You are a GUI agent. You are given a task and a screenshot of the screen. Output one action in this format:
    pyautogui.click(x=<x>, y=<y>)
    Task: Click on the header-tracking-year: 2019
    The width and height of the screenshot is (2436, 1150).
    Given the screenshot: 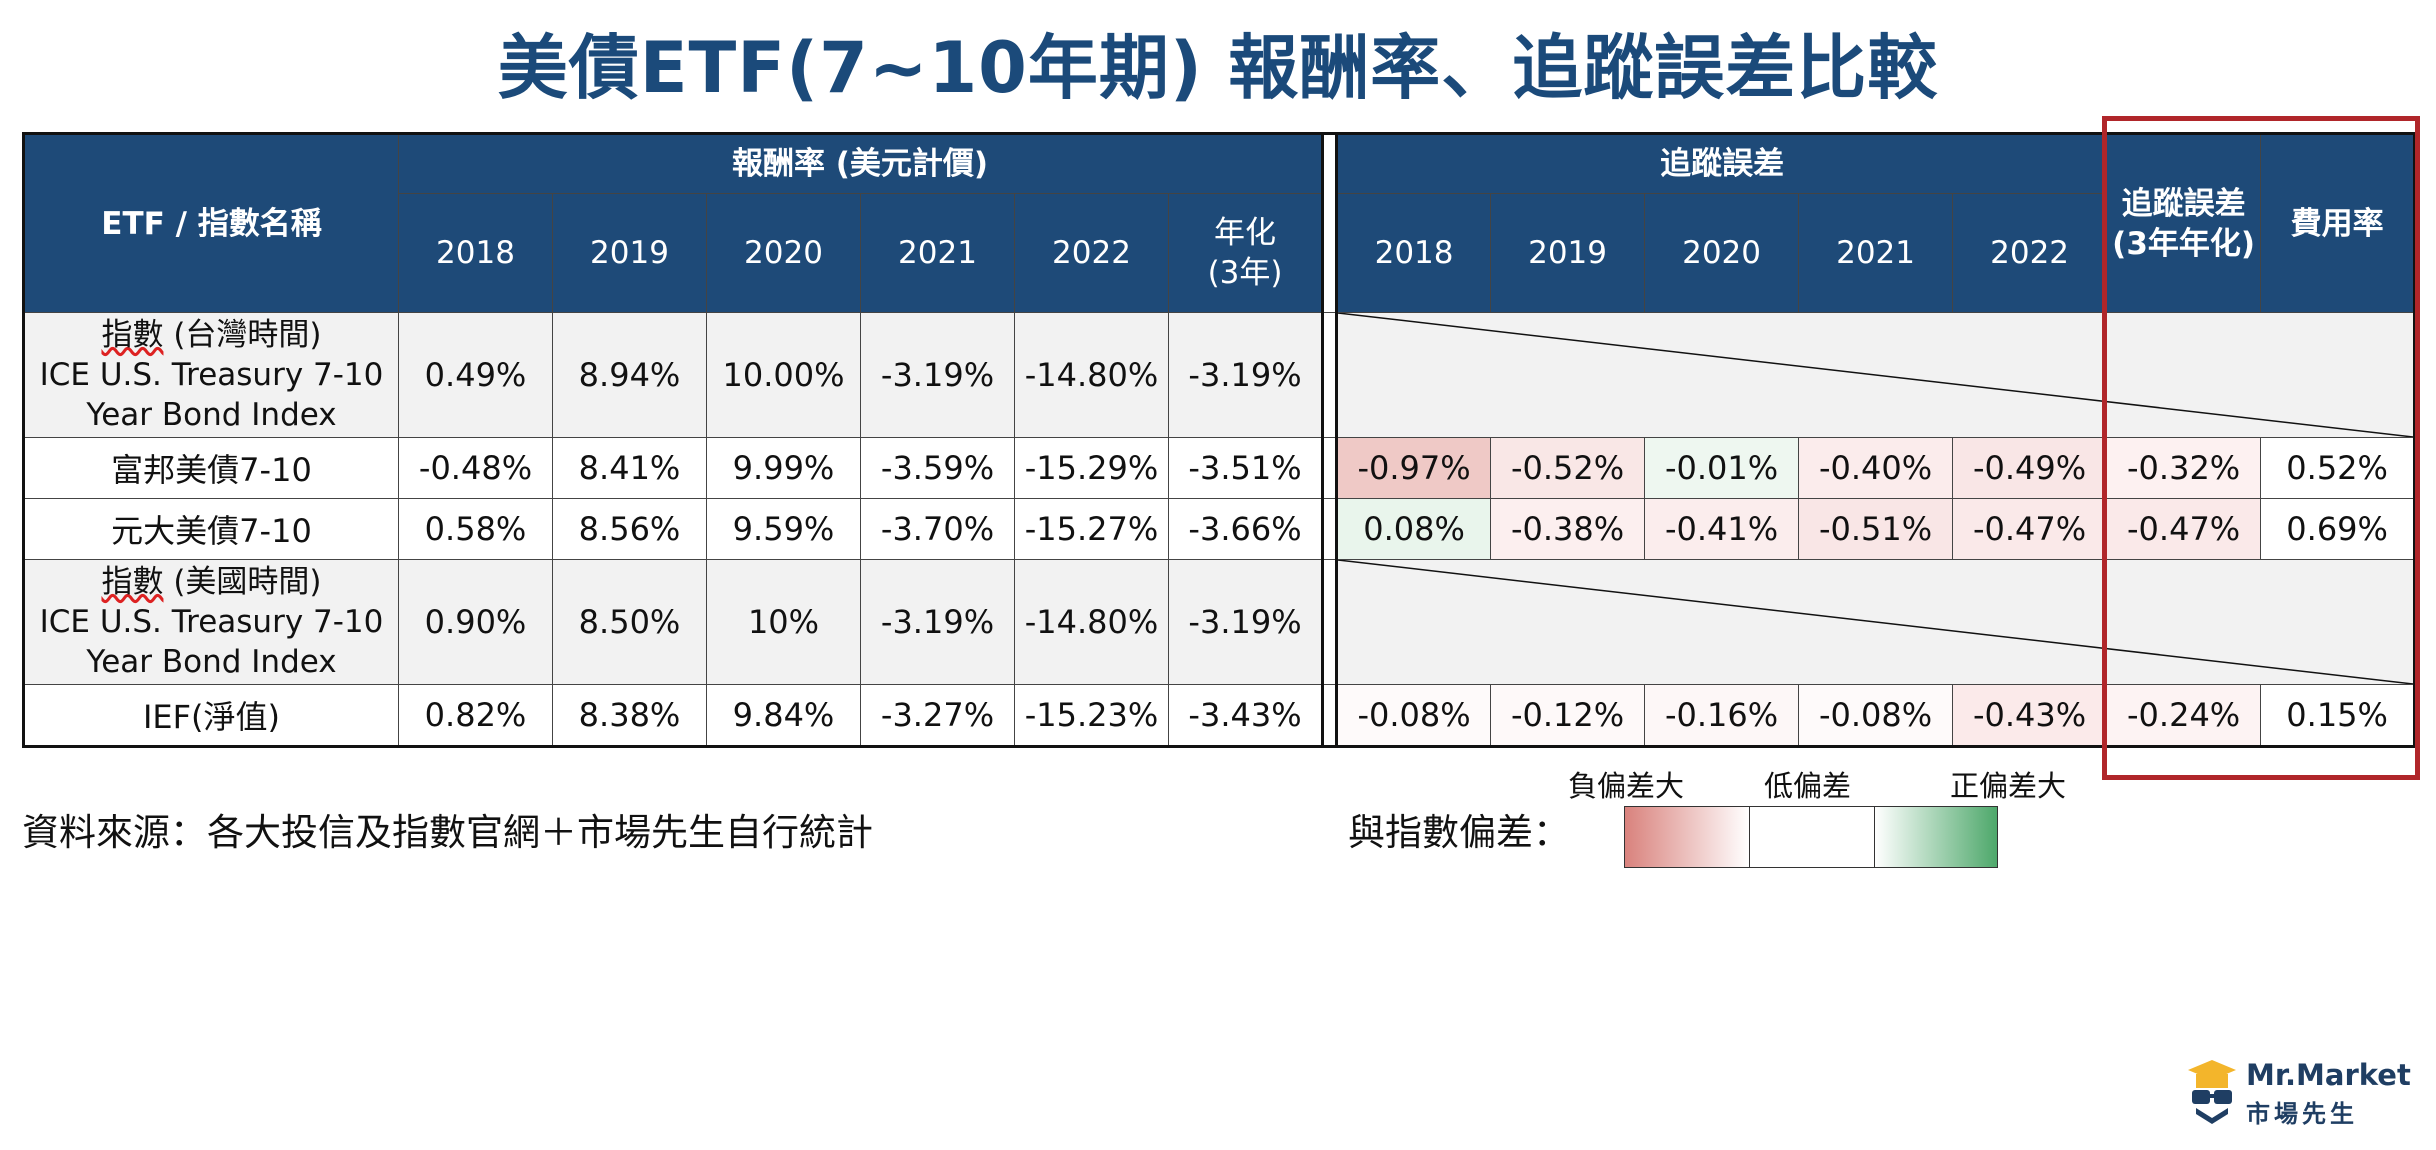 What is the action you would take?
    pyautogui.click(x=1568, y=253)
    